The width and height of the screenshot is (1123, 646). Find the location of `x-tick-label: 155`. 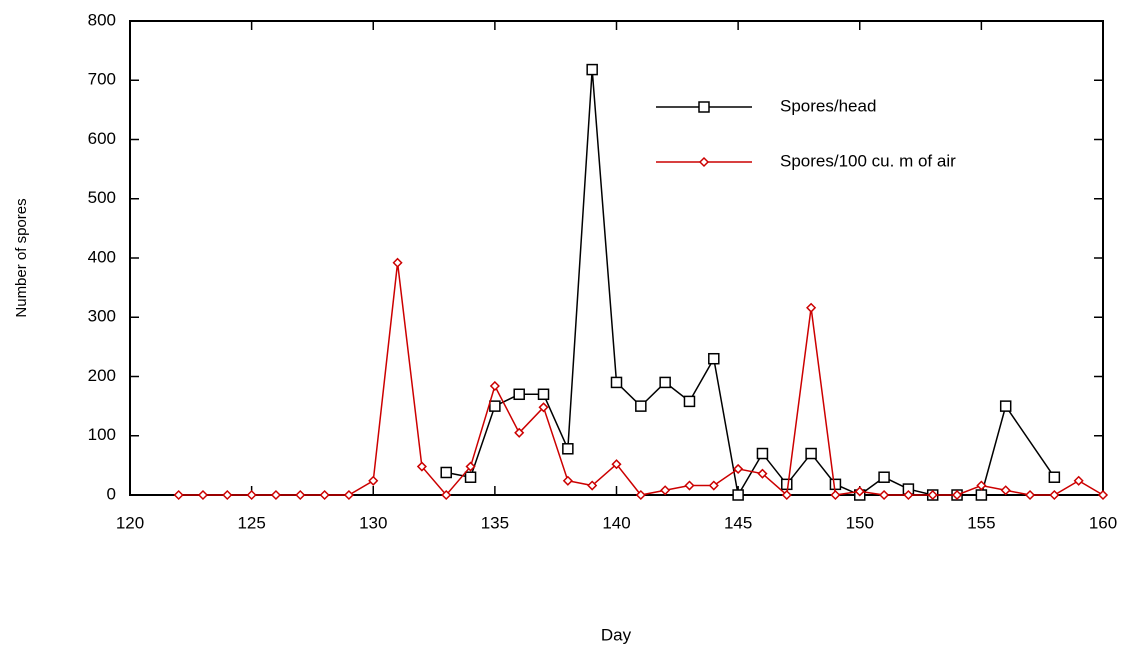

x-tick-label: 155 is located at coordinates (981, 522).